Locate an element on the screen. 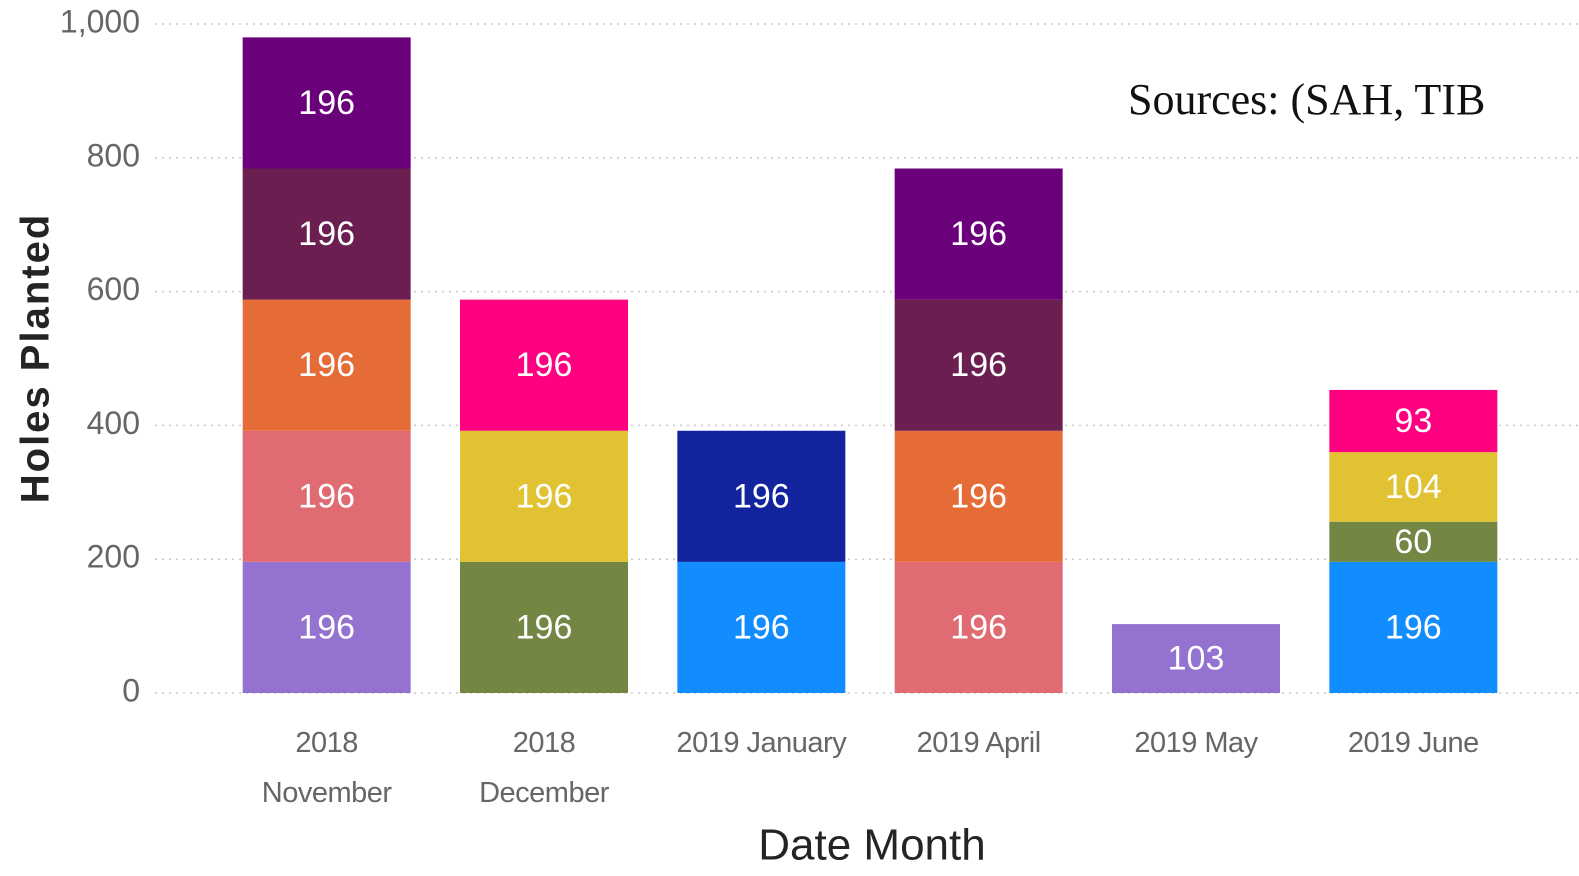  data-label: 103 is located at coordinates (1196, 659).